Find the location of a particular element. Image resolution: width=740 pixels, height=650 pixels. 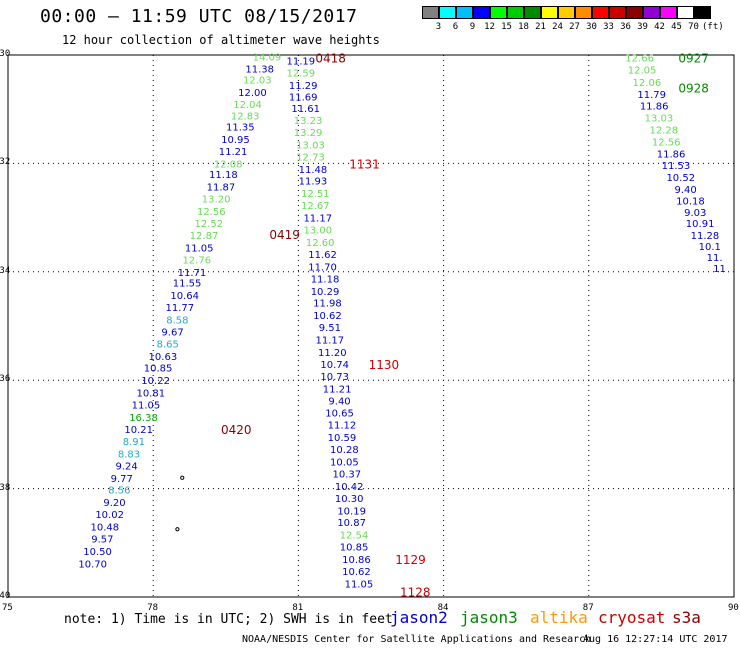

wave-height-value: 10.73 is located at coordinates (334, 377).